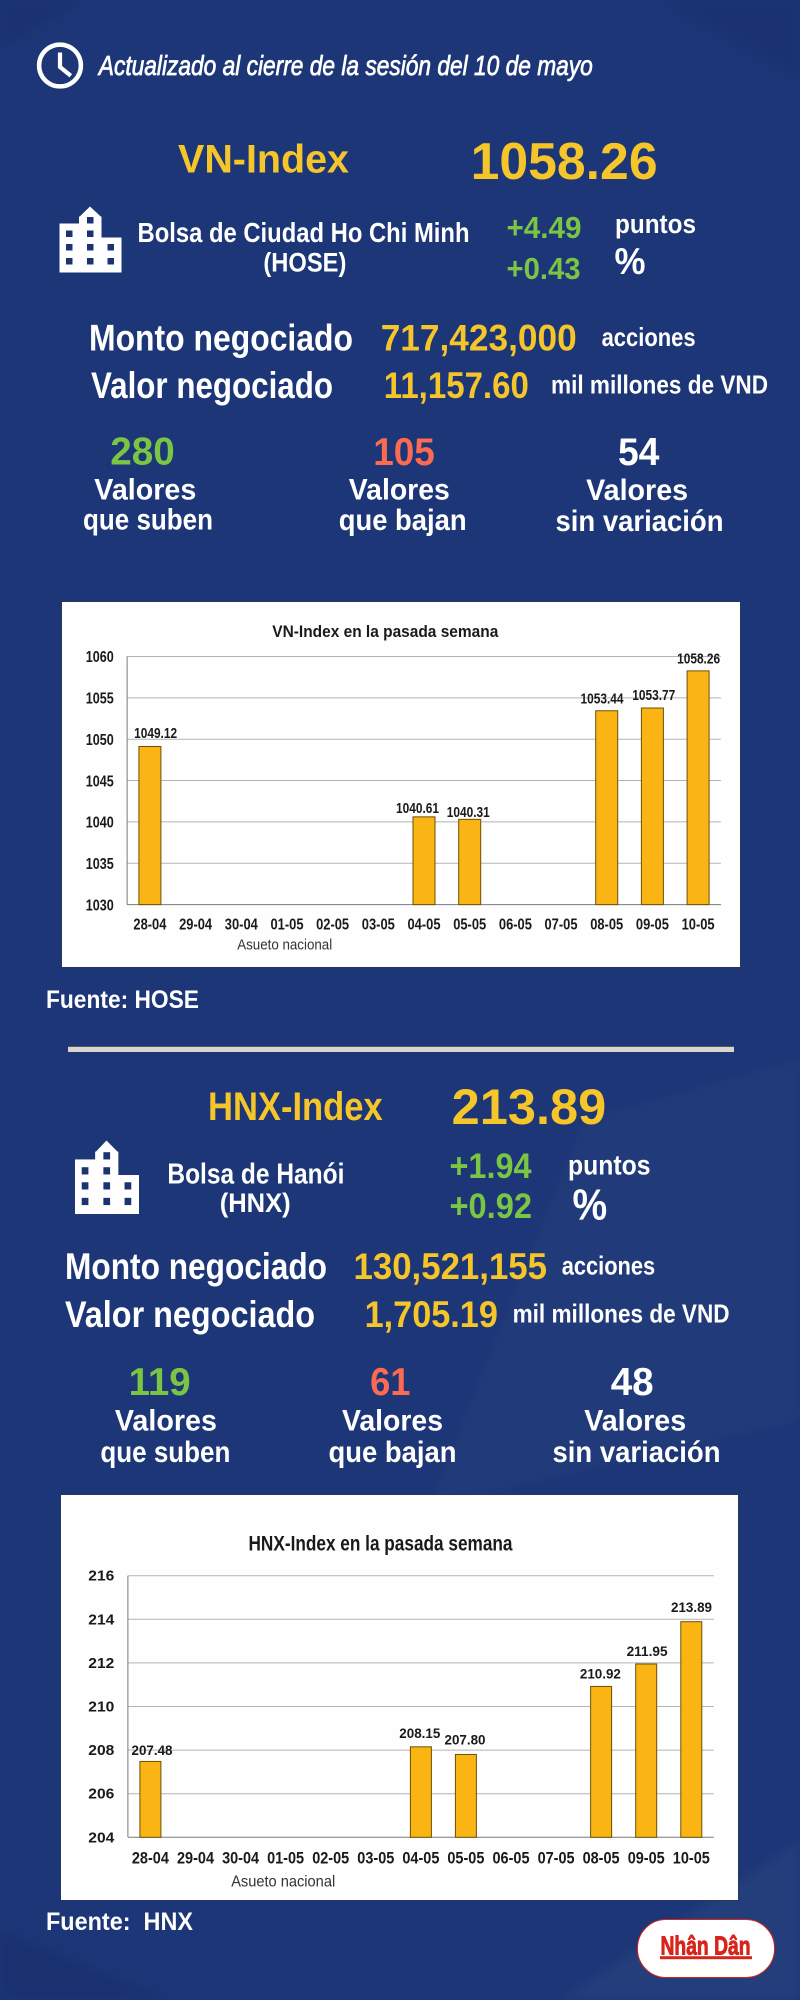  What do you see at coordinates (101, 1750) in the screenshot?
I see `svg-text: 208` at bounding box center [101, 1750].